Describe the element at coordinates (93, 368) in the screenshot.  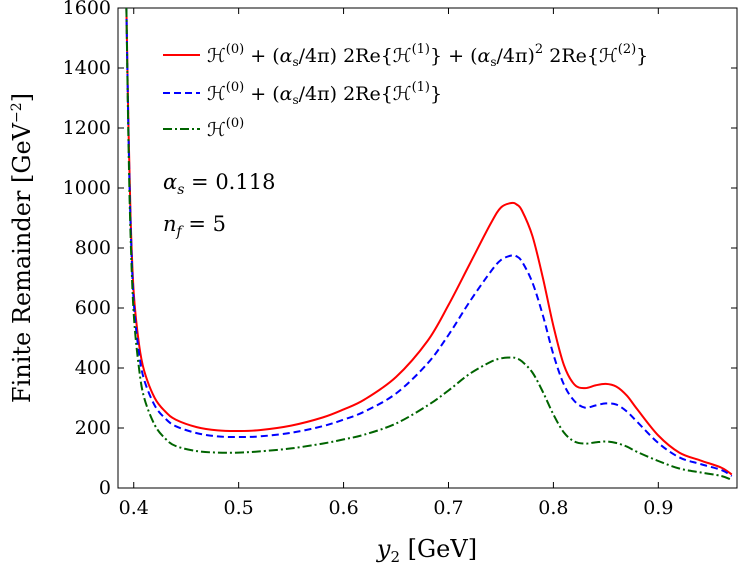
I see `y-tick-label: 400` at that location.